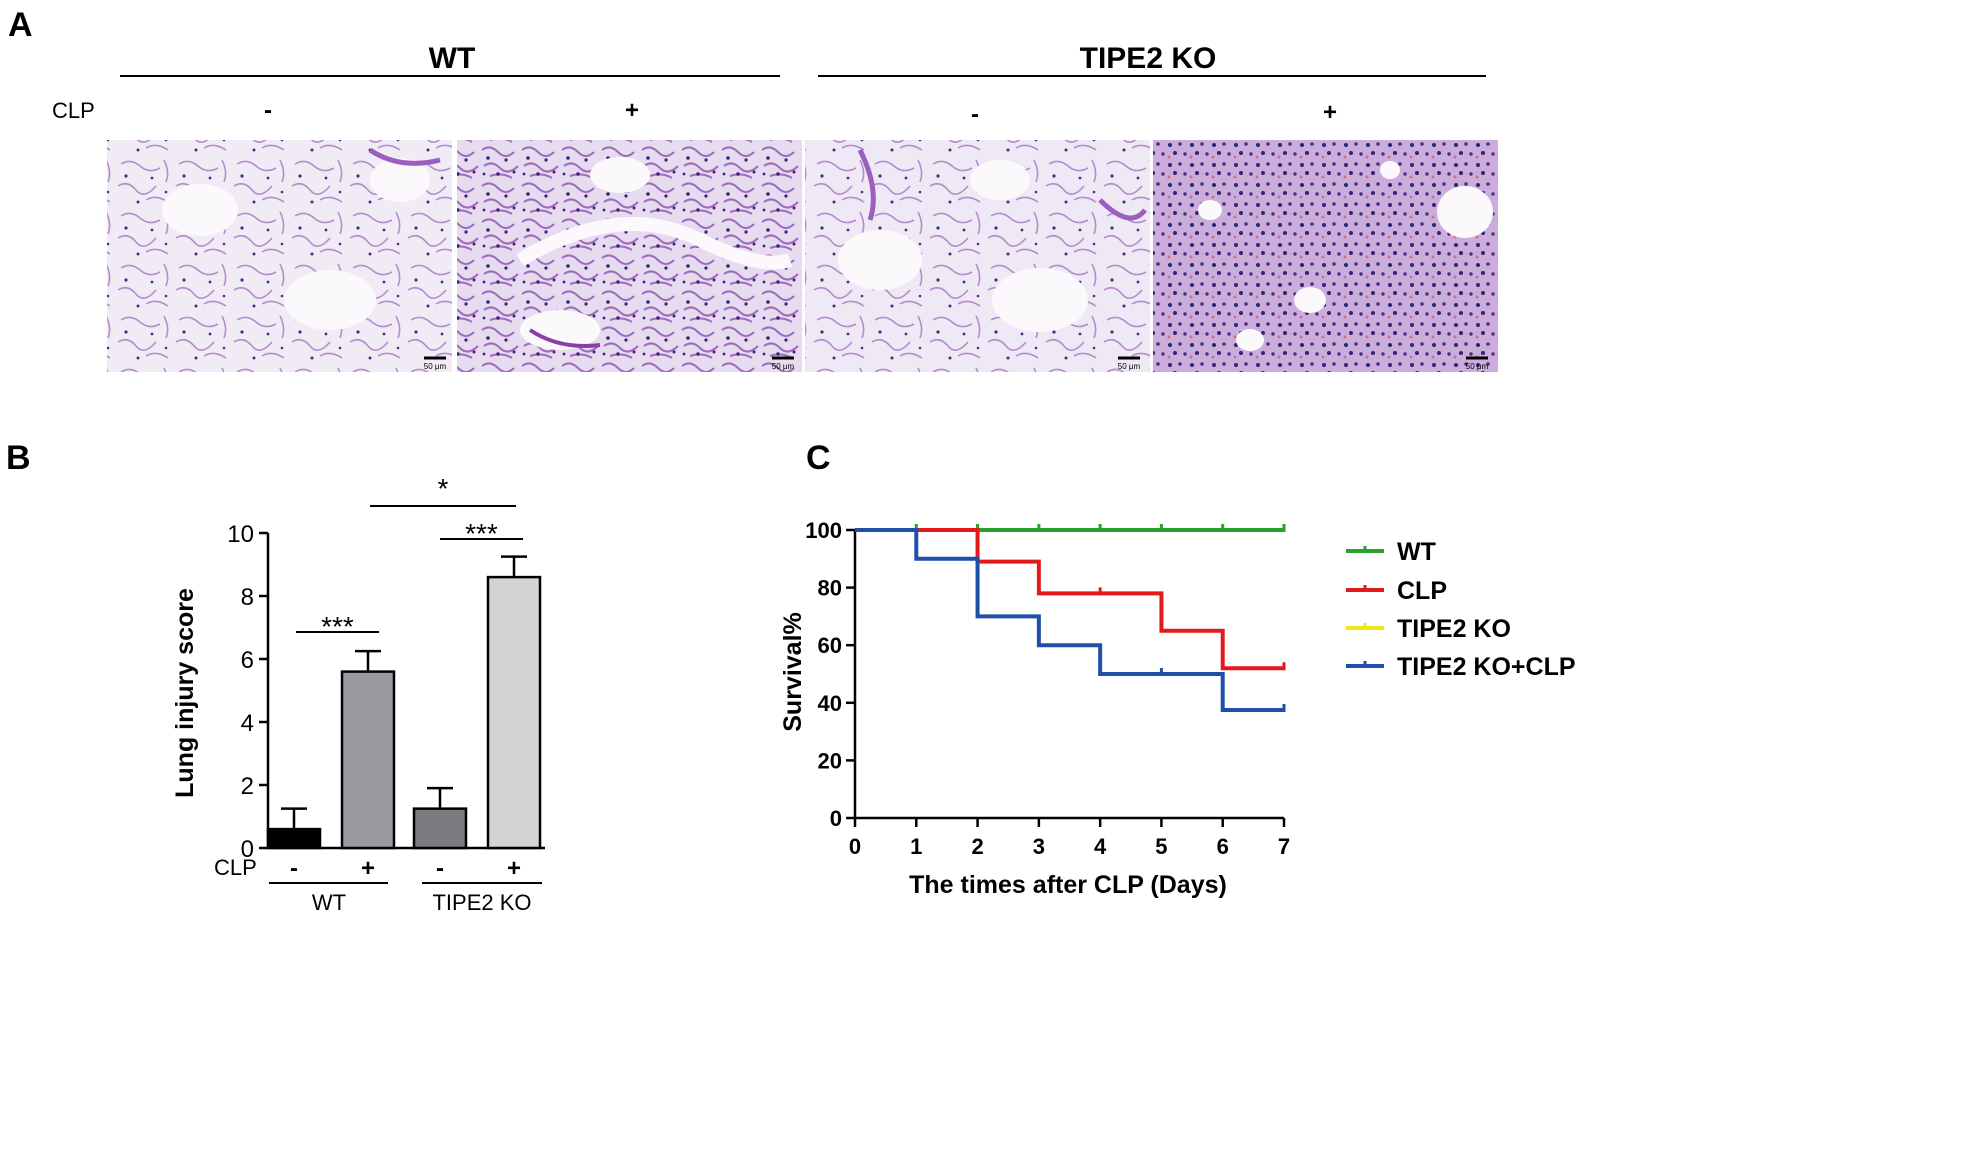  What do you see at coordinates (1325, 256) in the screenshot?
I see `histology-ko-clp: 50 μm` at bounding box center [1325, 256].